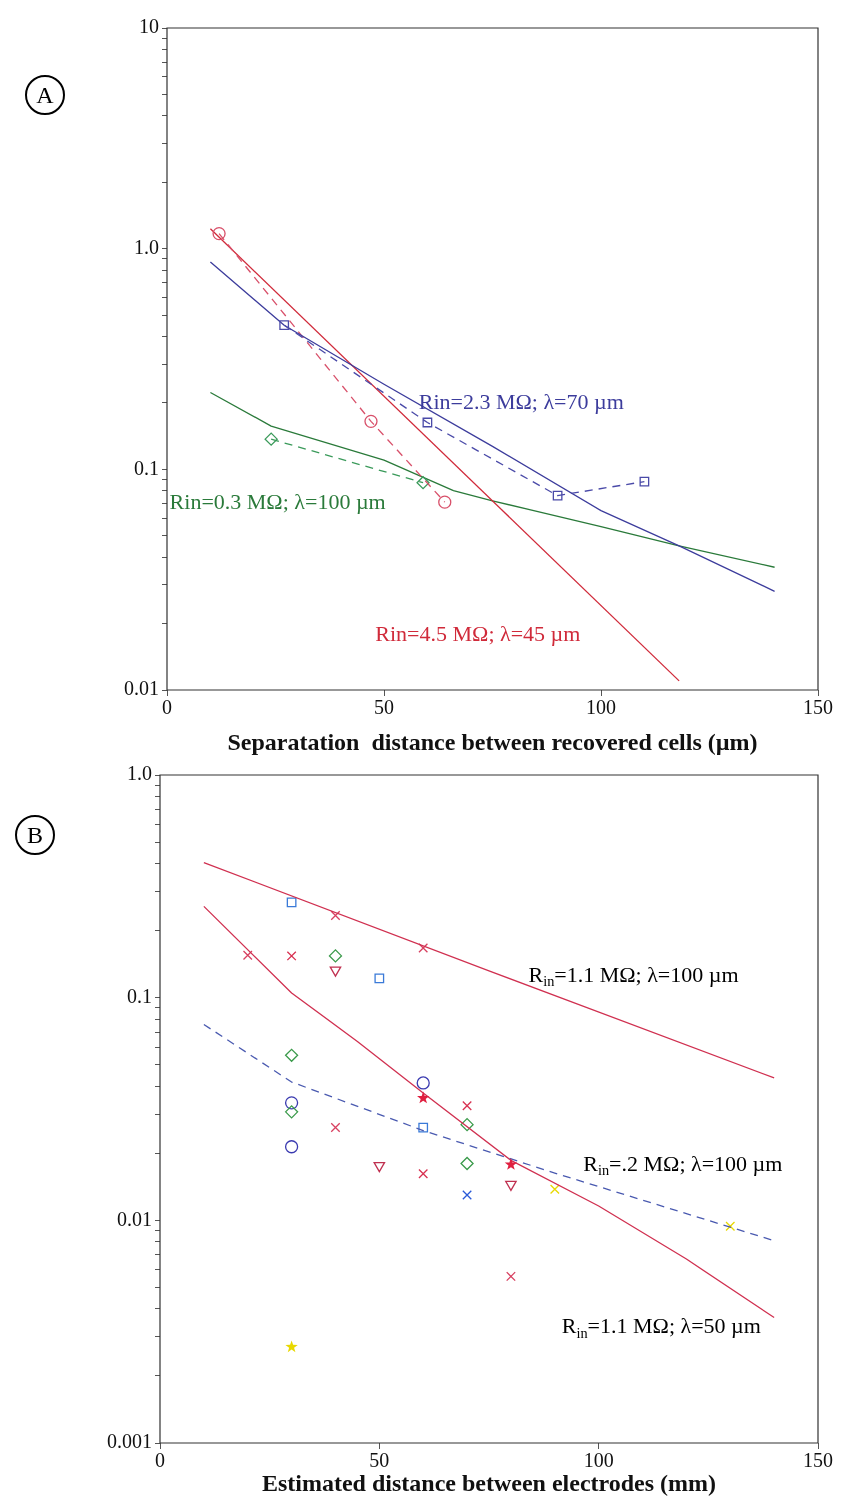 This screenshot has height=1501, width=841. What do you see at coordinates (478, 634) in the screenshot?
I see `series-label: Rin=4.5 MΩ; λ=45 µm` at bounding box center [478, 634].